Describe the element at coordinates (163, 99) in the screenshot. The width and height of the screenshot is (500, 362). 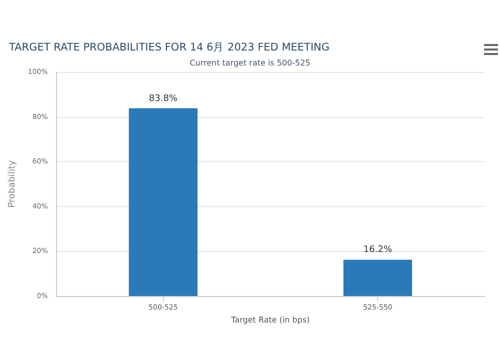
I see `data-label: 83.8%` at that location.